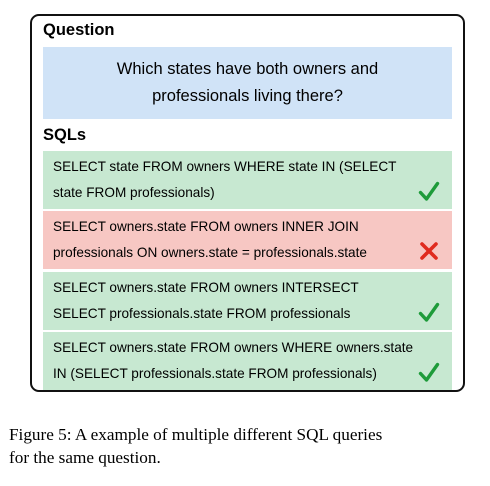 Image resolution: width=490 pixels, height=486 pixels. What do you see at coordinates (65, 135) in the screenshot?
I see `sqls-heading: SQLs` at bounding box center [65, 135].